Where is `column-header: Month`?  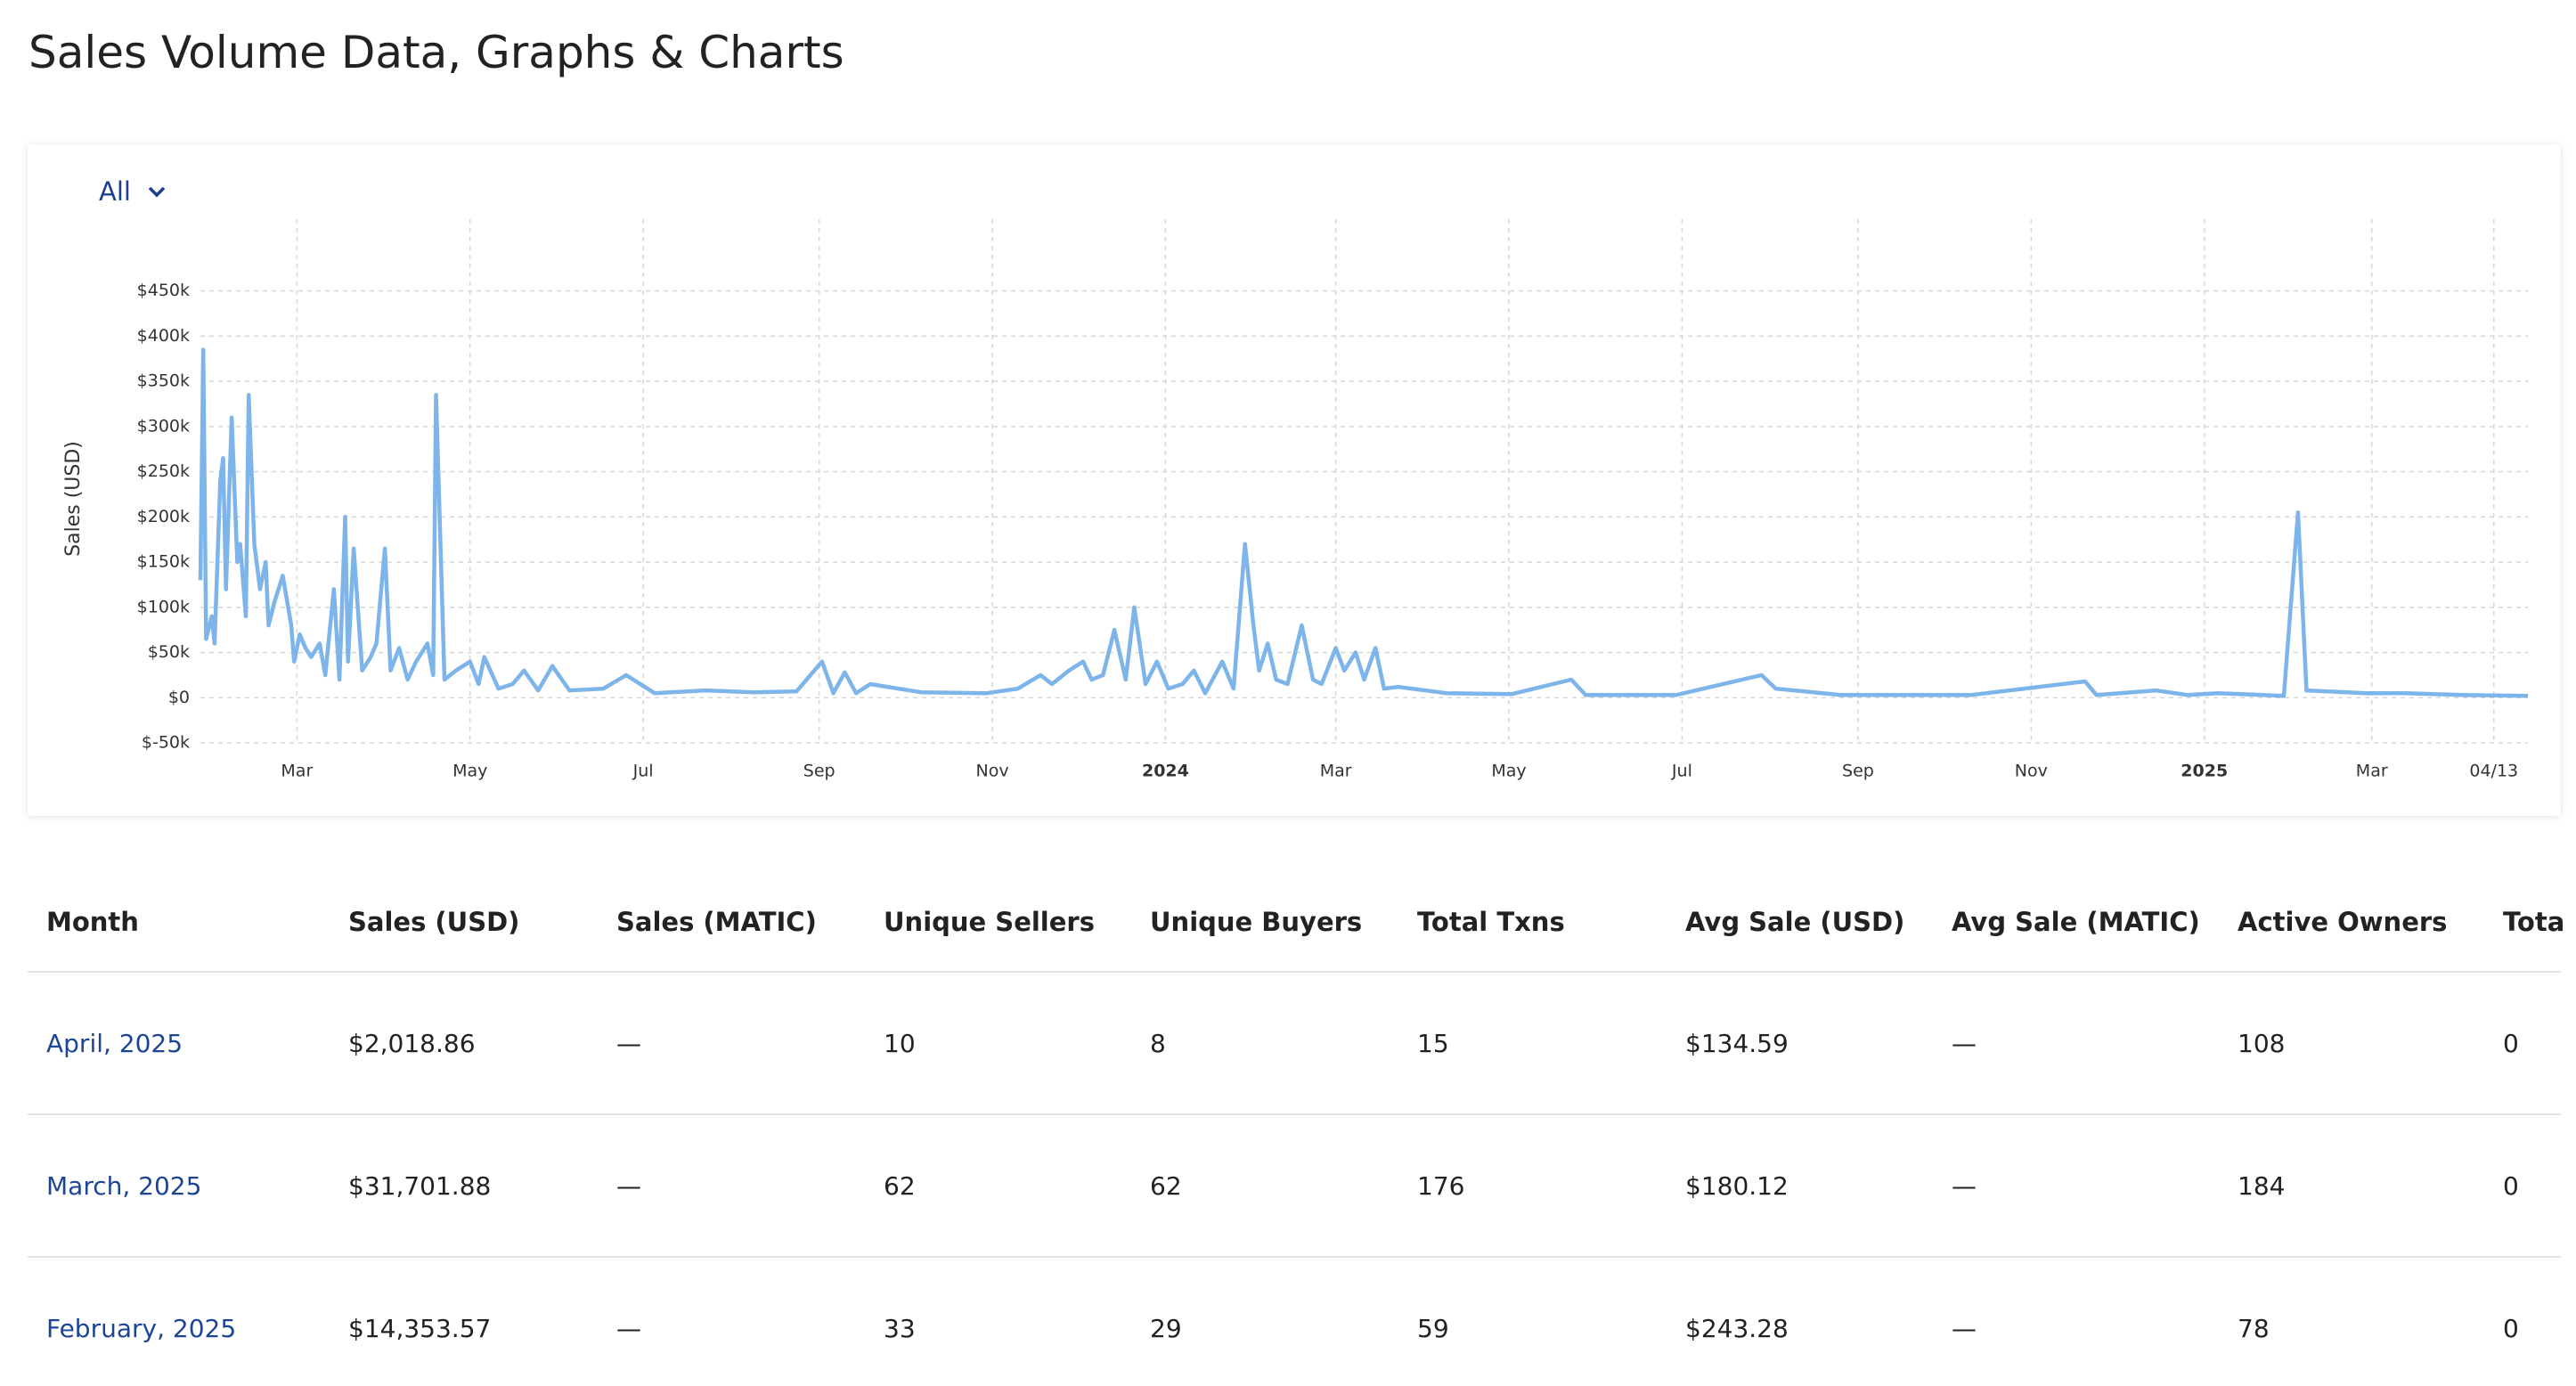 column-header: Month is located at coordinates (92, 922).